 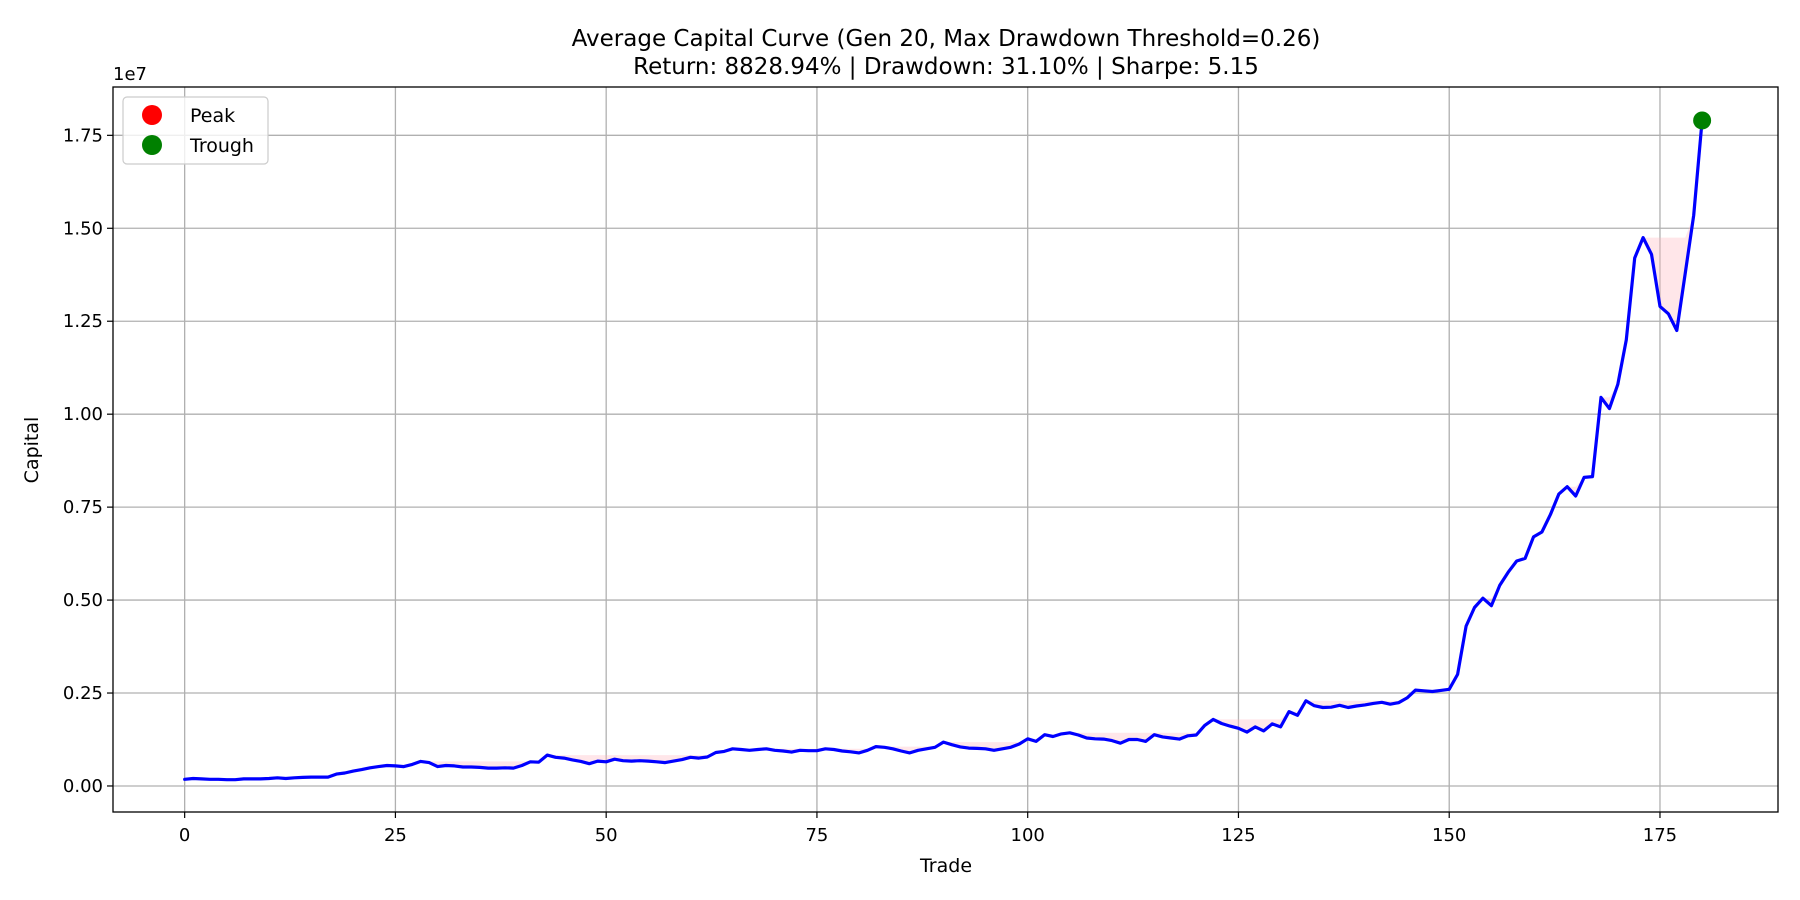 I want to click on y-tick-label: 1.75, so click(x=83, y=135).